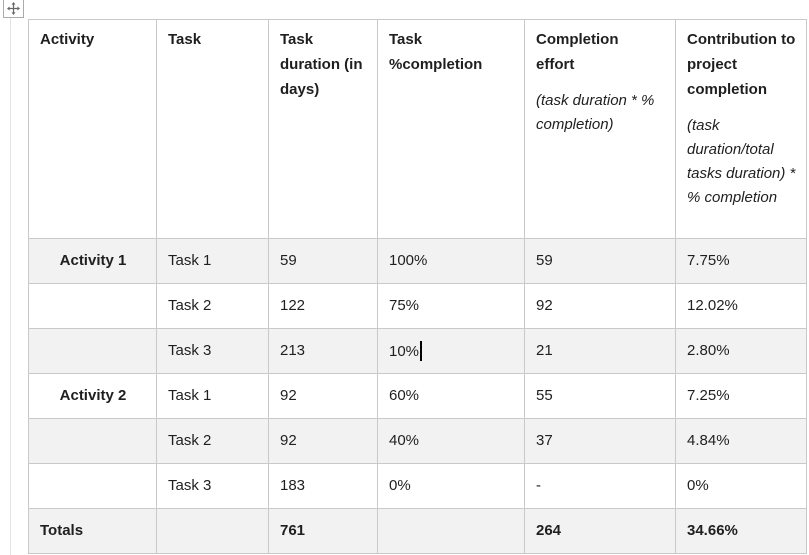 The image size is (809, 555). Describe the element at coordinates (293, 305) in the screenshot. I see `cell-text: 122` at that location.